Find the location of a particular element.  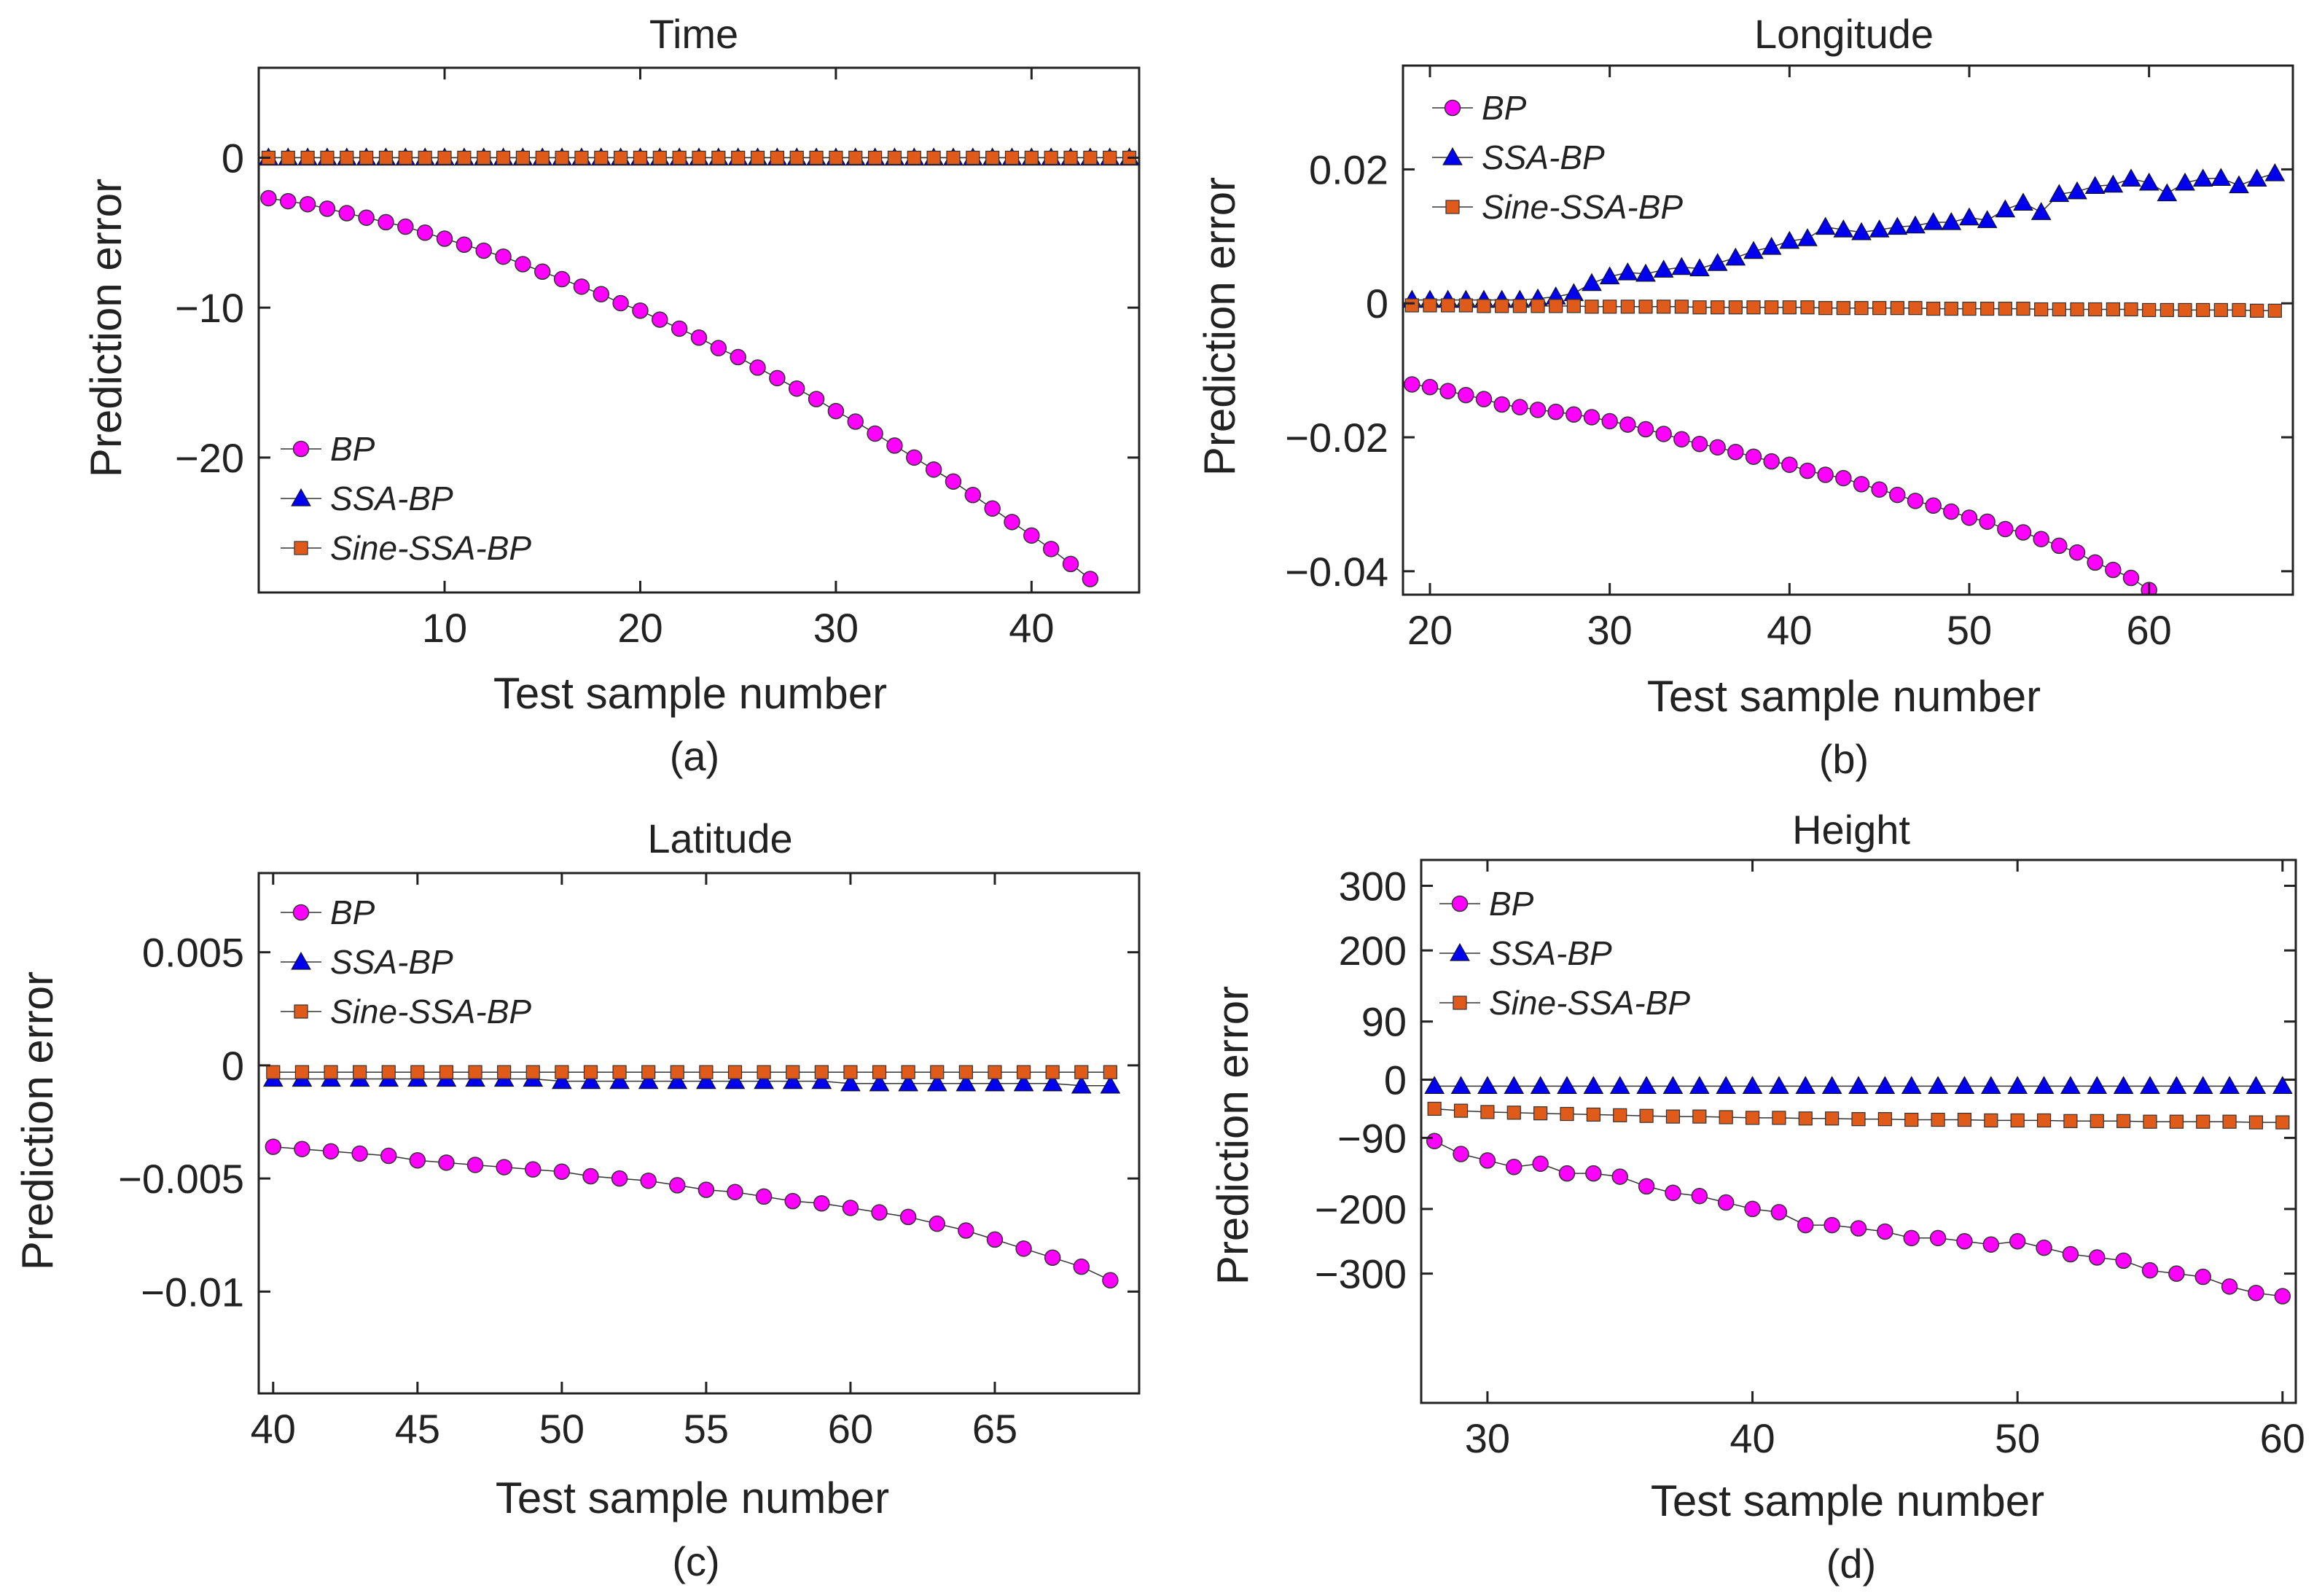

x-tick-label: 55 is located at coordinates (706, 1429).